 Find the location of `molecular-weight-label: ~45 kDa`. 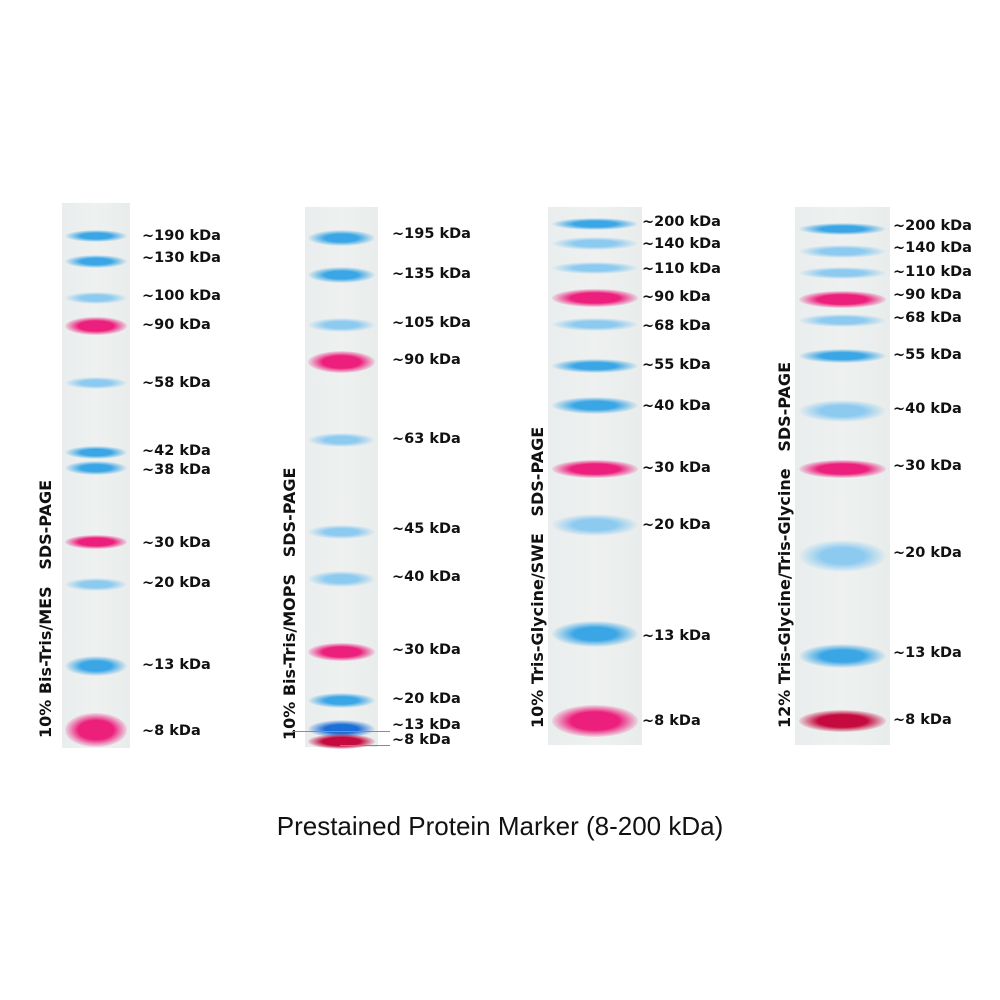

molecular-weight-label: ~45 kDa is located at coordinates (426, 529).